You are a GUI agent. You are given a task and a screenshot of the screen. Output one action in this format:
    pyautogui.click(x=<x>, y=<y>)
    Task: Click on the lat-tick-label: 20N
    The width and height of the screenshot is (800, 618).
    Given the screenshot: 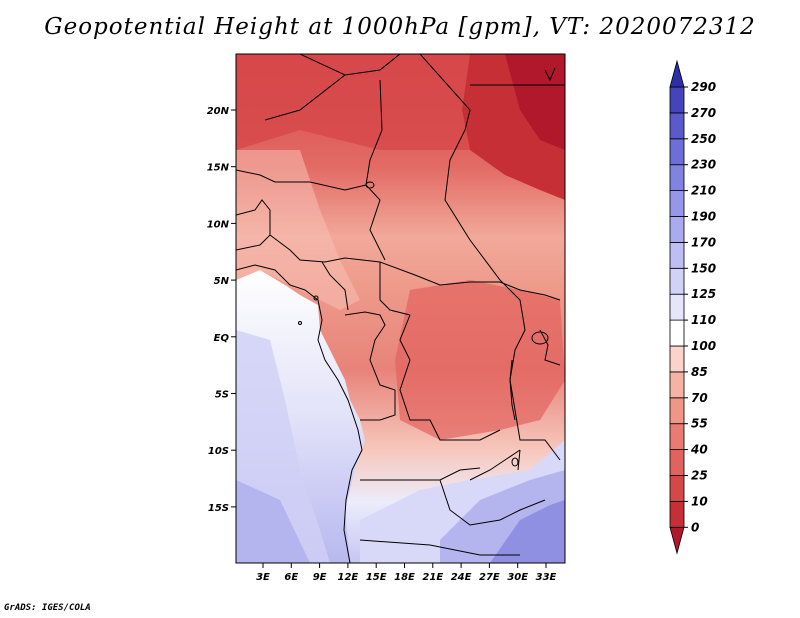 What is the action you would take?
    pyautogui.click(x=218, y=111)
    